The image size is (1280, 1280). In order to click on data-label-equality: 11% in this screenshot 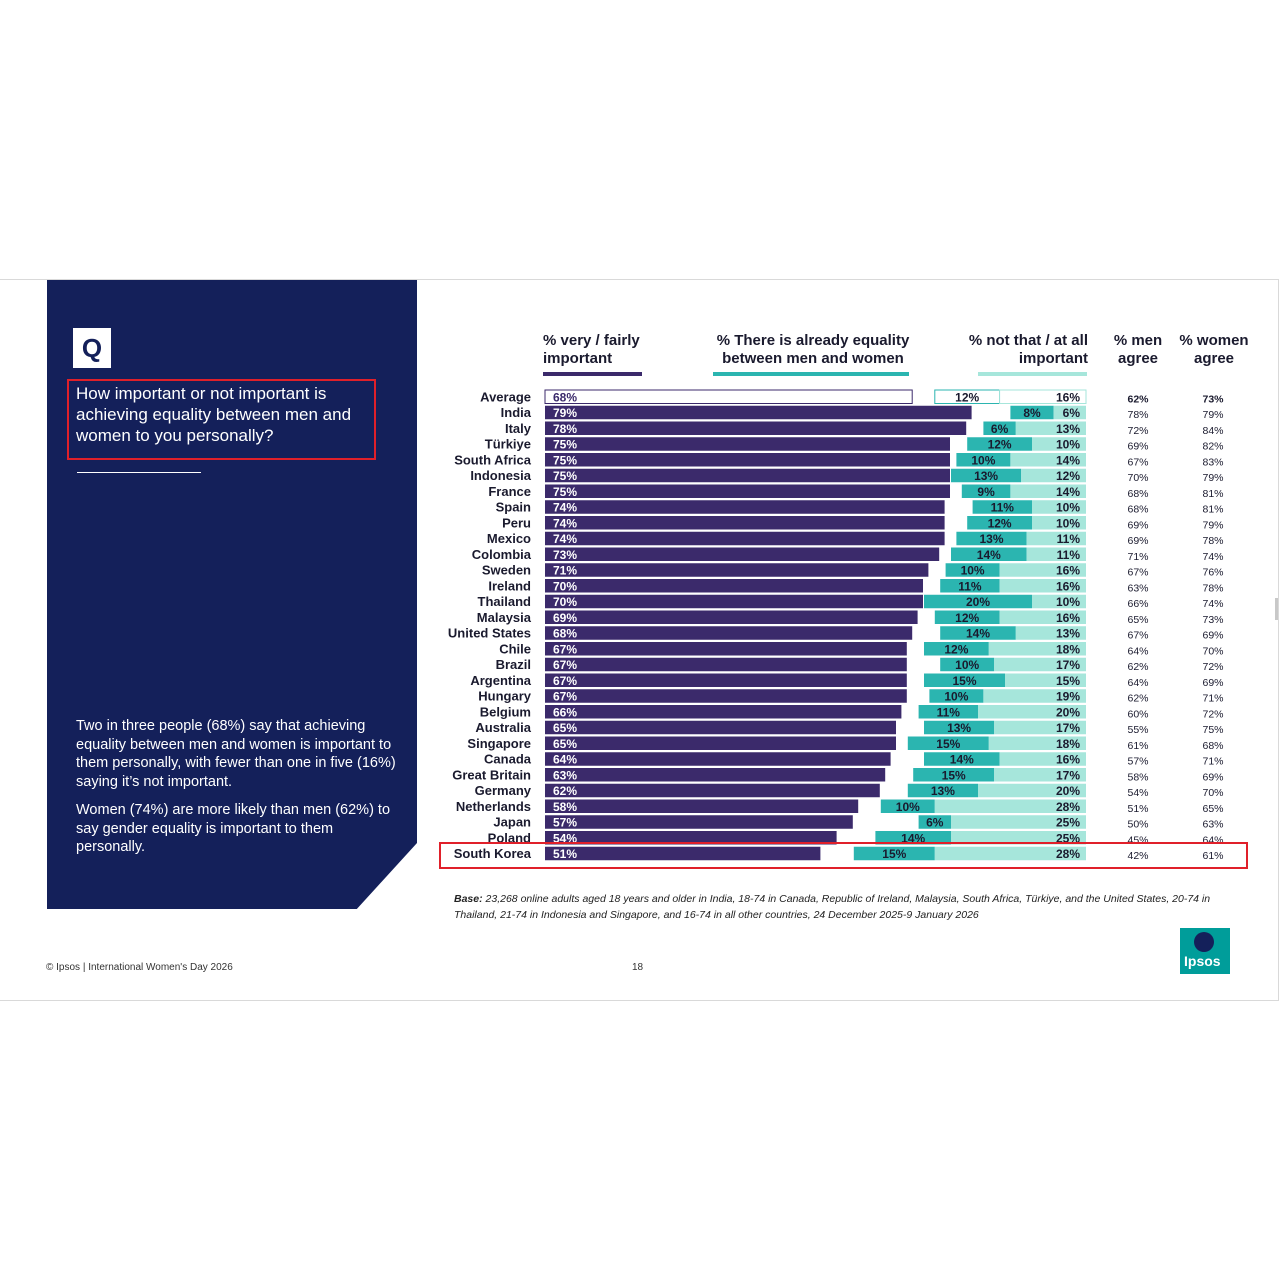, I will do `click(1003, 508)`.